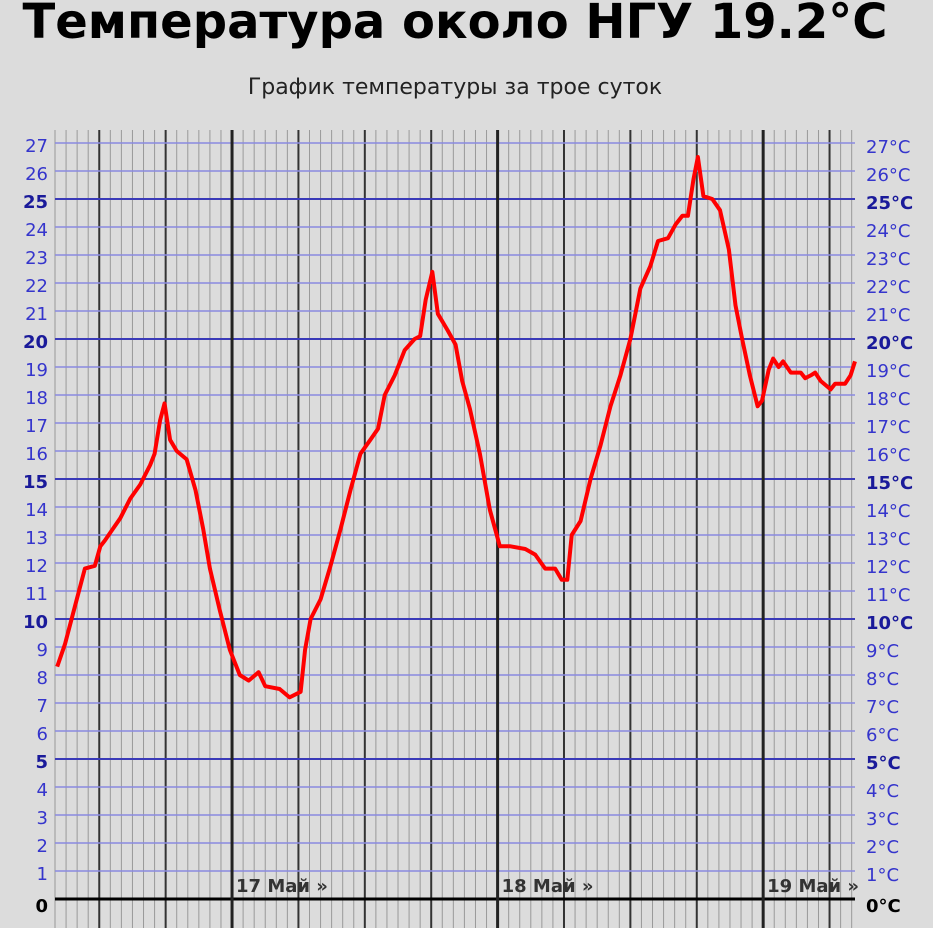 This screenshot has height=928, width=933. What do you see at coordinates (888, 511) in the screenshot?
I see `y2-tick-label: 14°C` at bounding box center [888, 511].